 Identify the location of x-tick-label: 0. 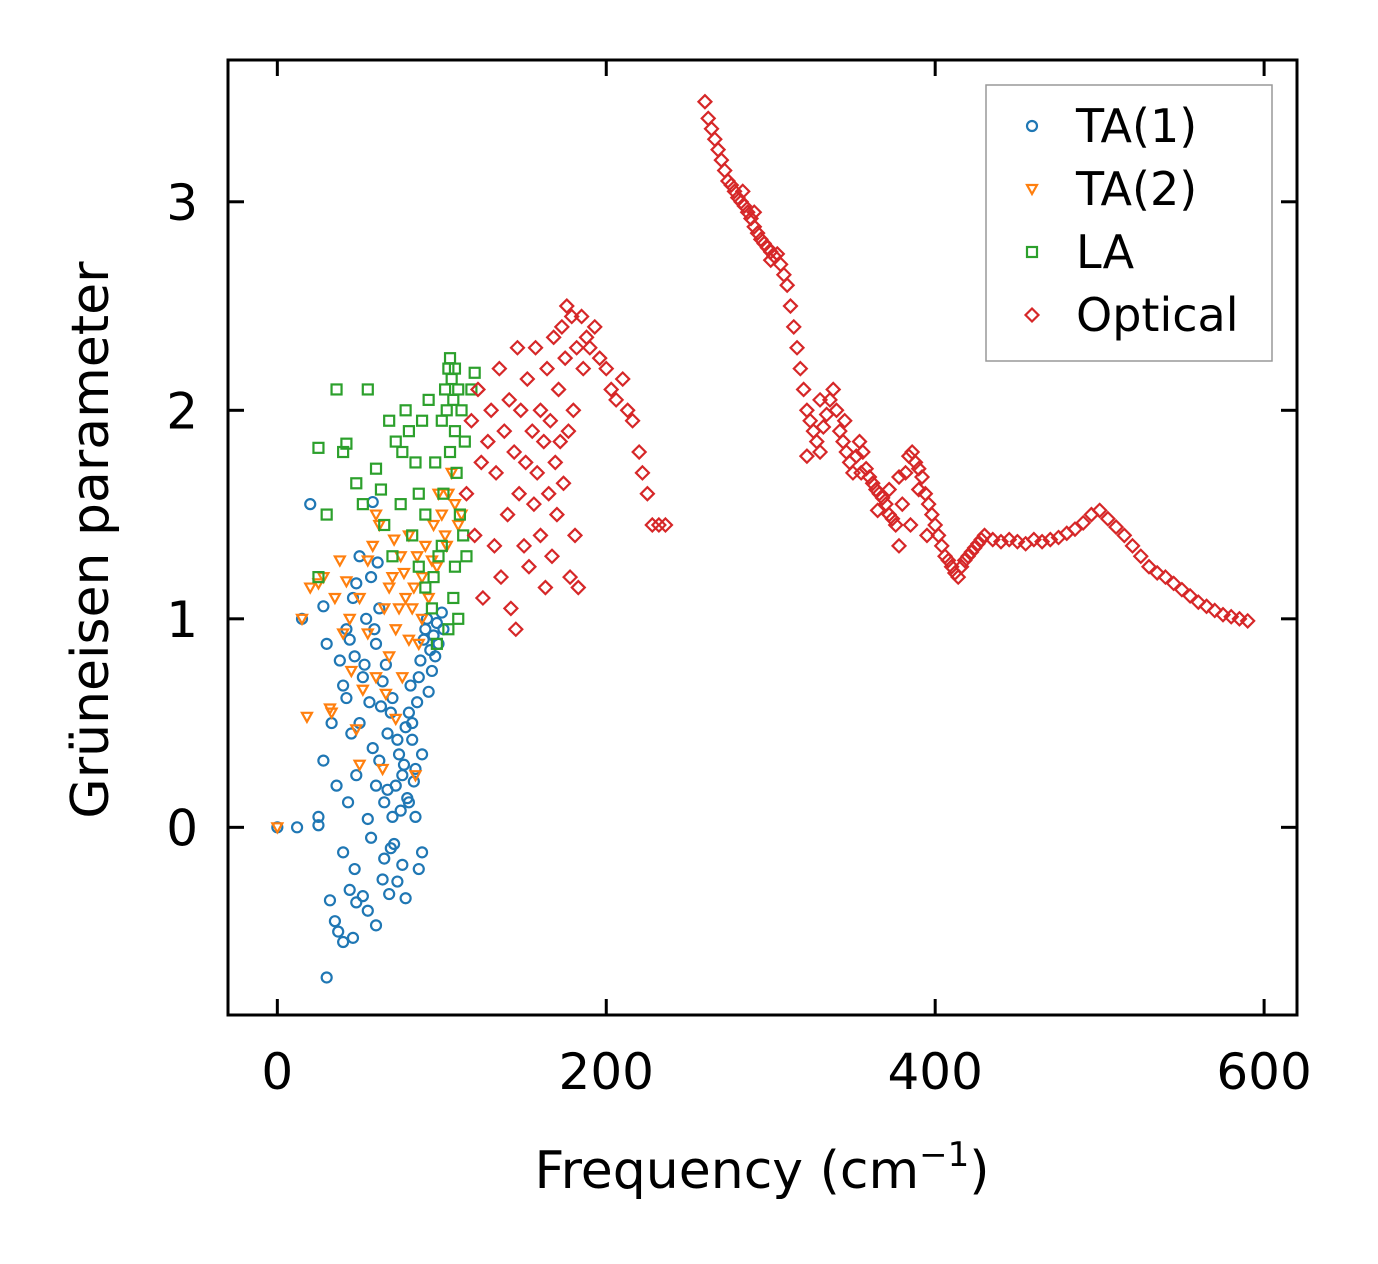
(277, 1072).